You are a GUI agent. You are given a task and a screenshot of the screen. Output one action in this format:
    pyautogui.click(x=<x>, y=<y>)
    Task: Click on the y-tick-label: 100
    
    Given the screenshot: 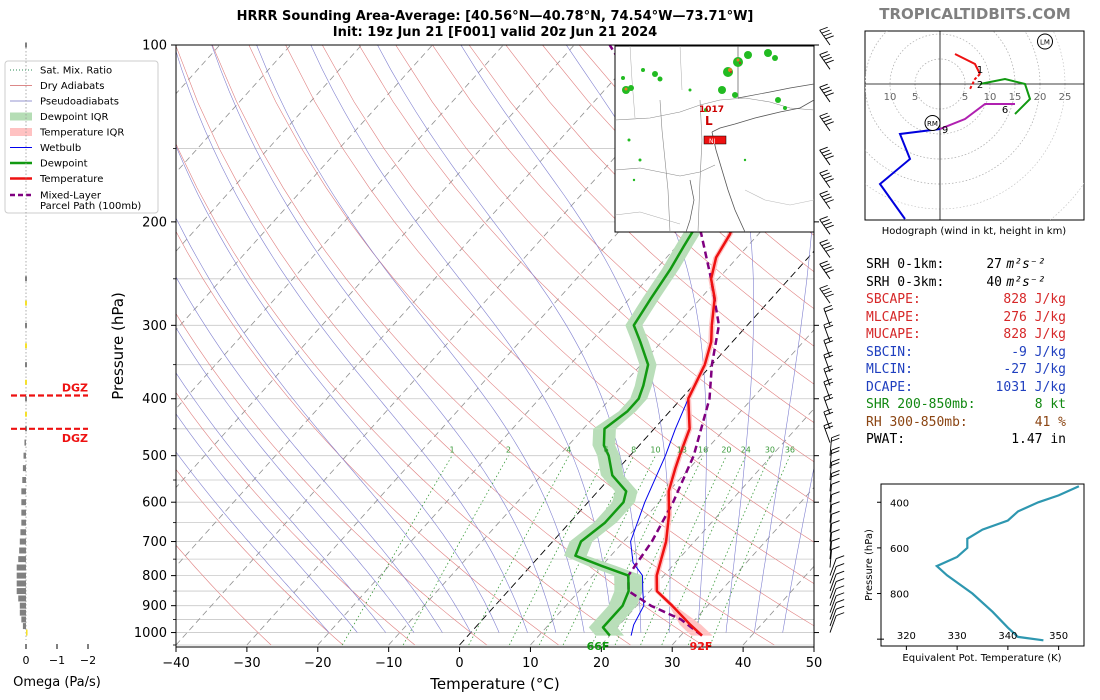 What is the action you would take?
    pyautogui.click(x=154, y=46)
    